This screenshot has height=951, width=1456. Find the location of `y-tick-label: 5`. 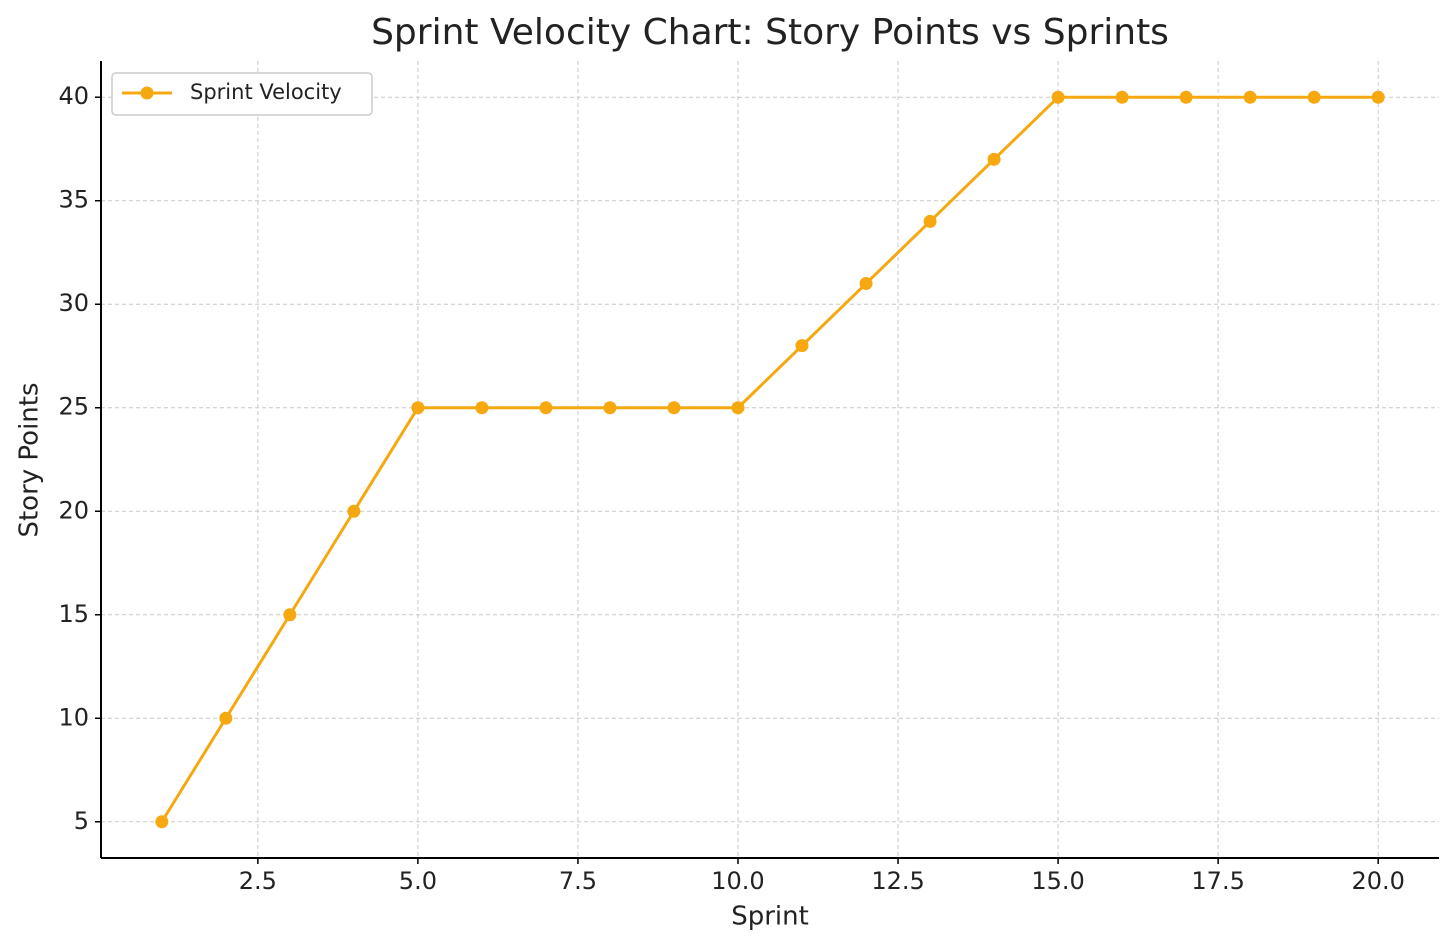

y-tick-label: 5 is located at coordinates (81, 821).